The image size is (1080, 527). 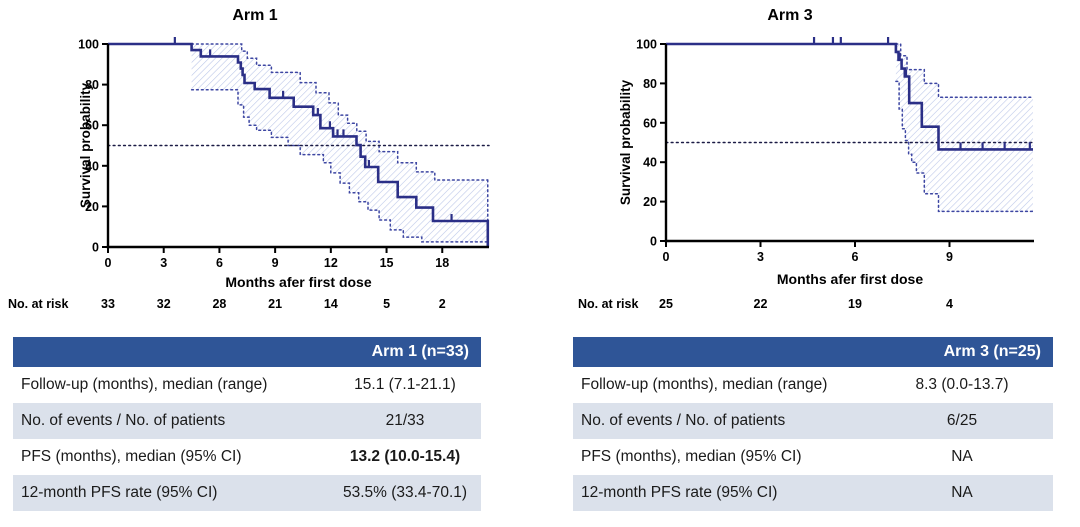 I want to click on table-row: 12-month PFS rate (95% CI) NA, so click(x=813, y=493).